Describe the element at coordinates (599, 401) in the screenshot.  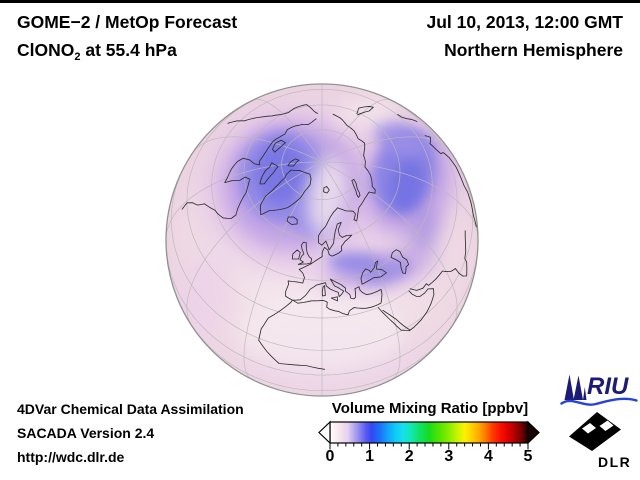
I see `riu-wave-icon` at that location.